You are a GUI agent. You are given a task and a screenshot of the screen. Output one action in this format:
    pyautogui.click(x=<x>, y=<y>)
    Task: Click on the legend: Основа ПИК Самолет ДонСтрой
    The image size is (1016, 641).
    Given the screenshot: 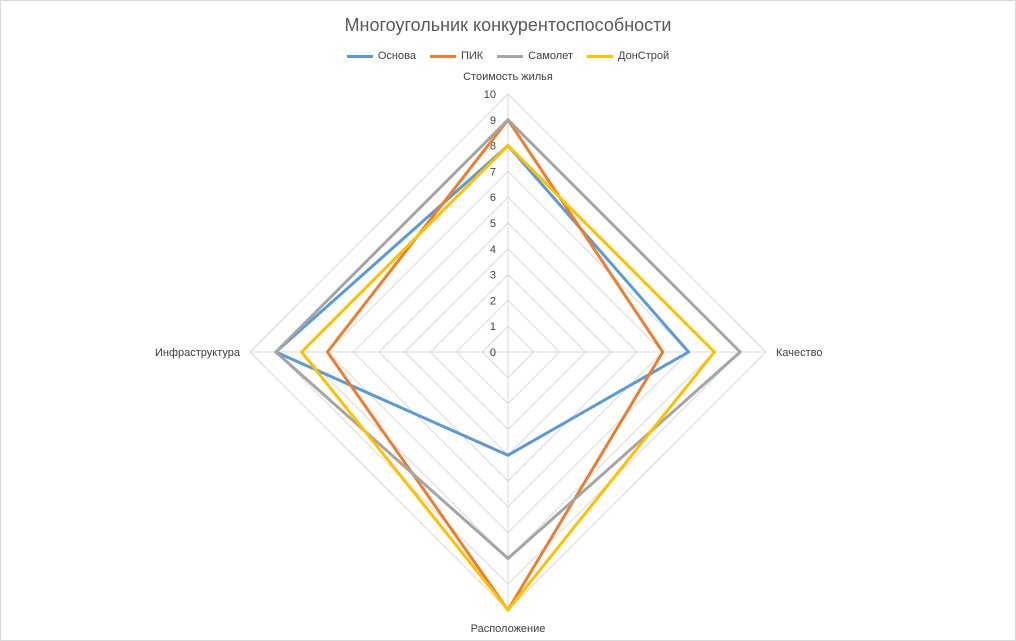 What is the action you would take?
    pyautogui.click(x=508, y=56)
    